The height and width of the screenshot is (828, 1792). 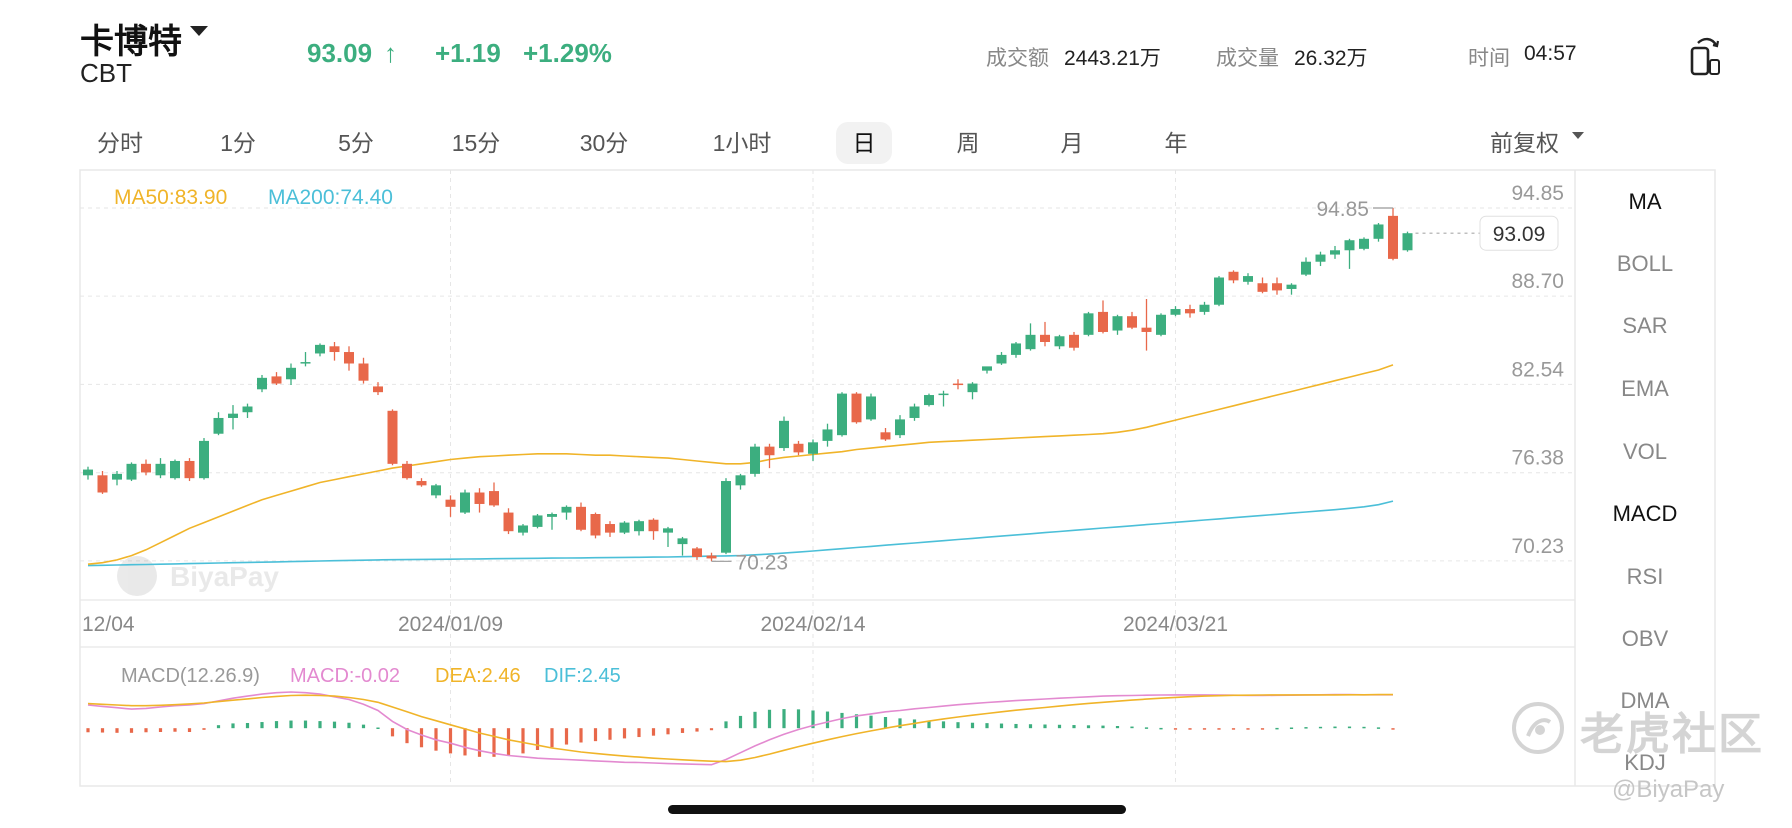 I want to click on biyapay-logo-icon, so click(x=137, y=576).